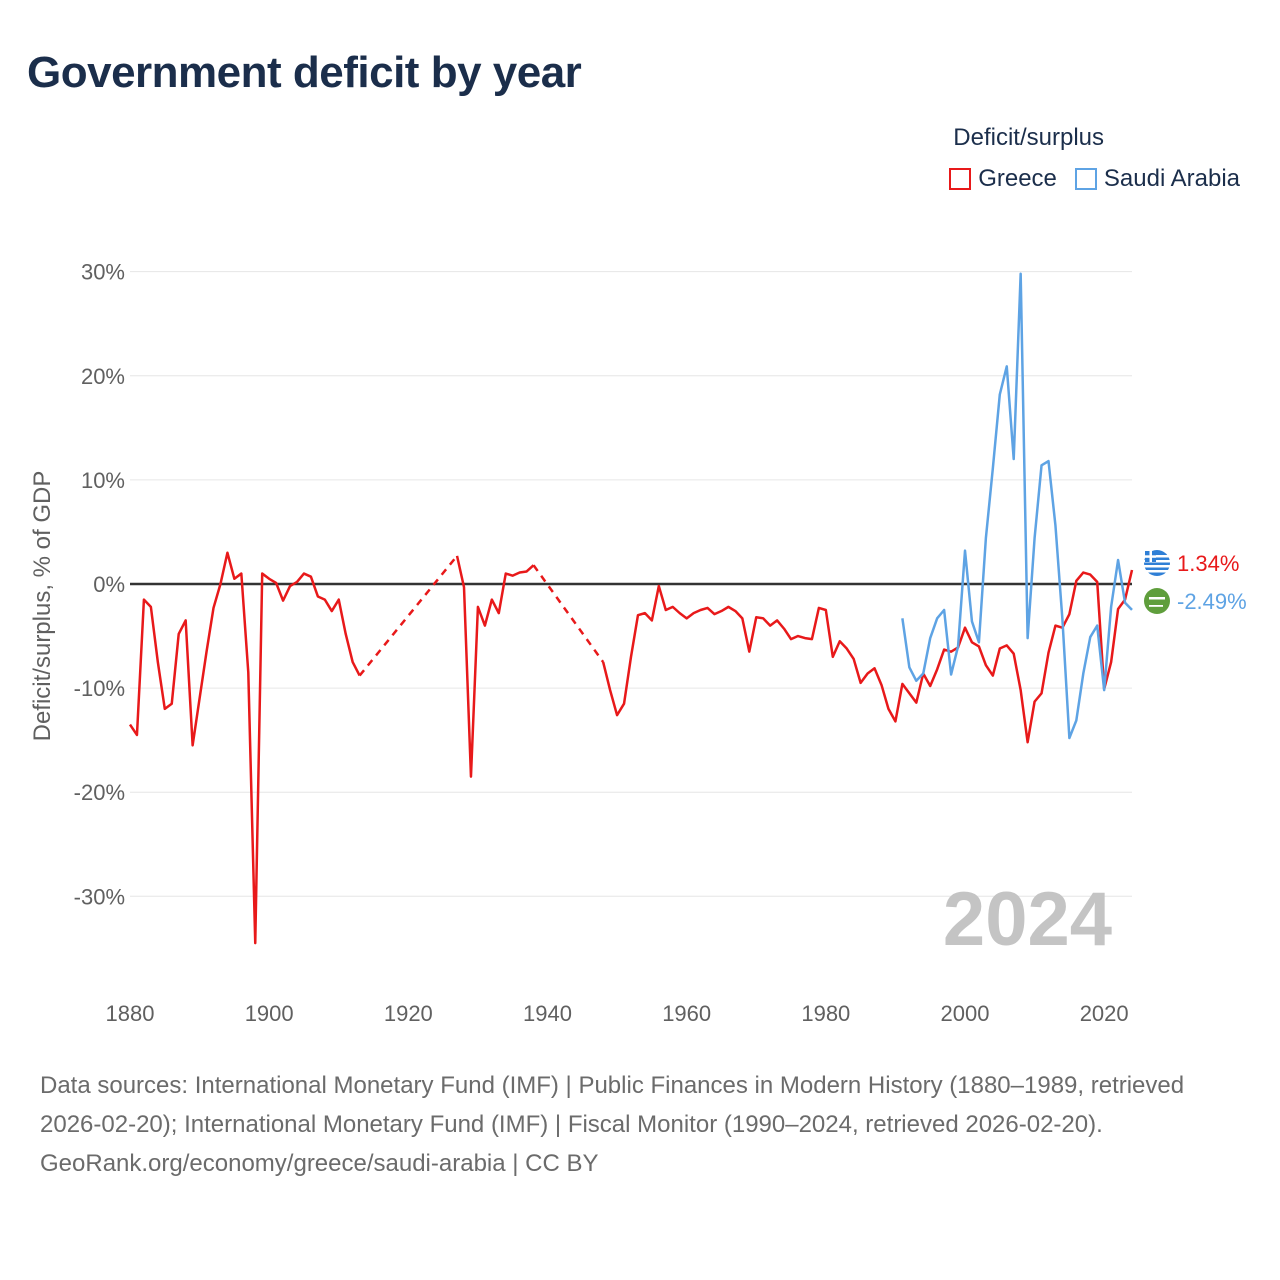 Image resolution: width=1280 pixels, height=1280 pixels. What do you see at coordinates (965, 1013) in the screenshot?
I see `x-tick-label: 2000` at bounding box center [965, 1013].